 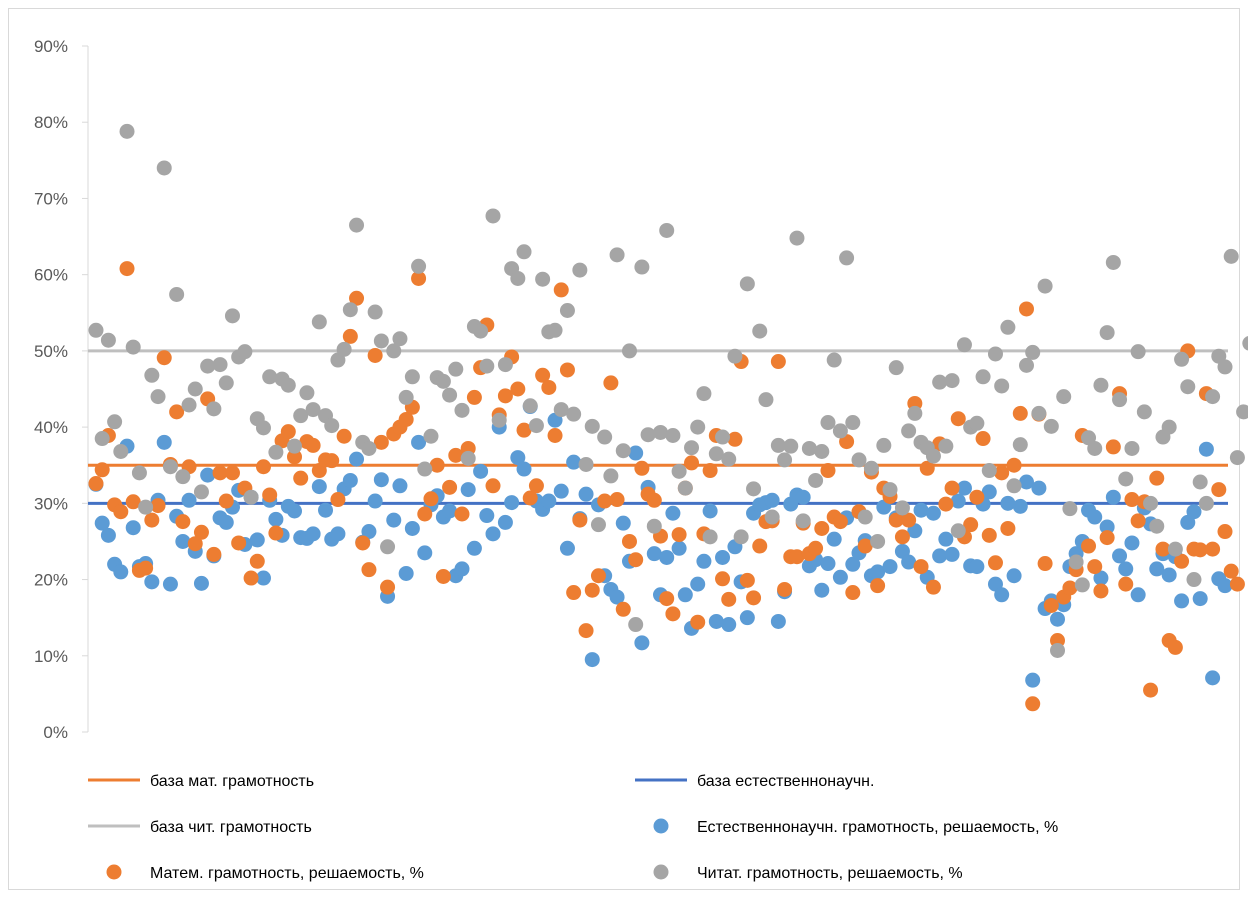 What do you see at coordinates (51, 656) in the screenshot?
I see `y-tick-label: 10%` at bounding box center [51, 656].